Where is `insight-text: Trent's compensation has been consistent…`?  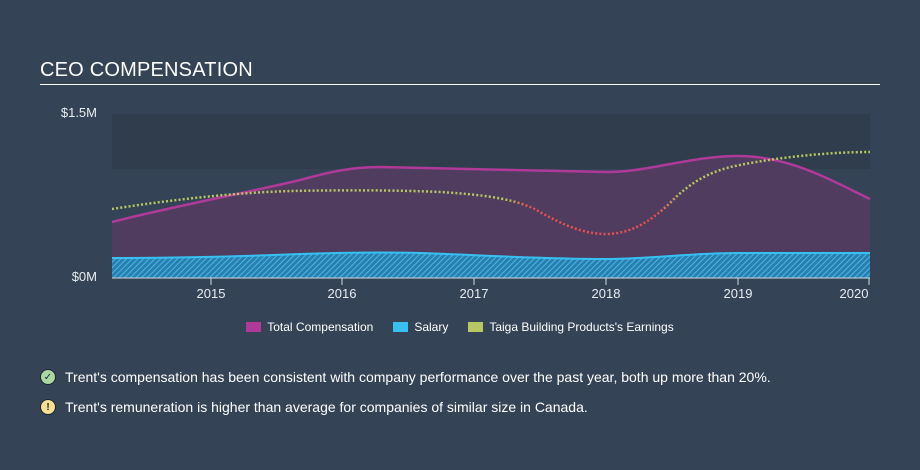 insight-text: Trent's compensation has been consistent… is located at coordinates (418, 377).